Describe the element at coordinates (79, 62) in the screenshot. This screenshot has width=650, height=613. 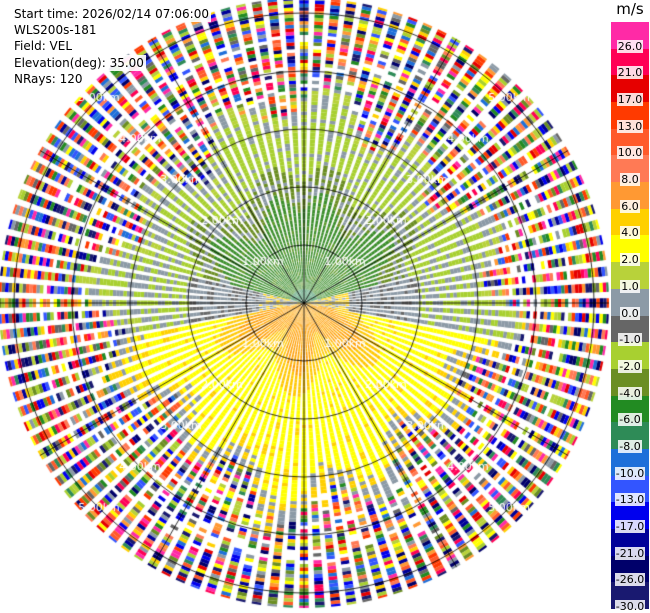
I see `elevation-label: Elevation(deg): 35.00` at that location.